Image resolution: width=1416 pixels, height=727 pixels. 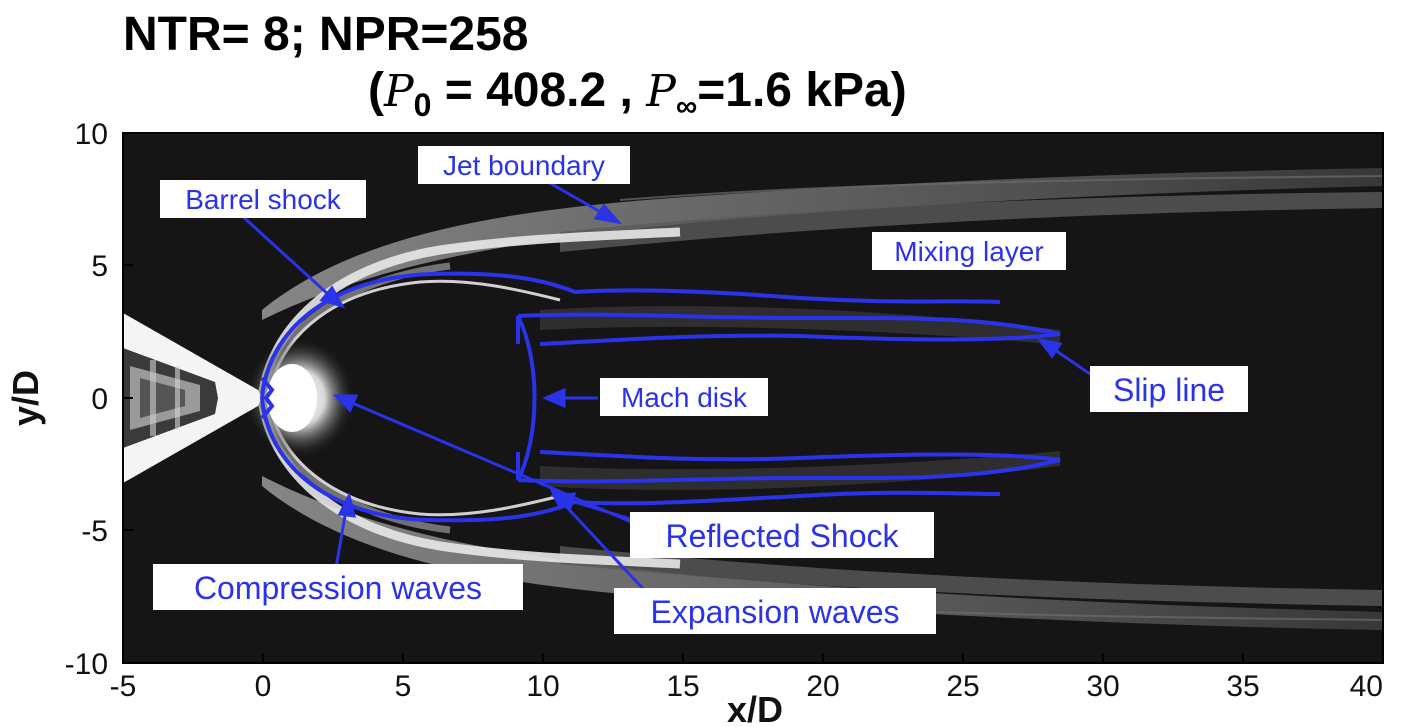 I want to click on x-tick-label: 5, so click(x=403, y=686).